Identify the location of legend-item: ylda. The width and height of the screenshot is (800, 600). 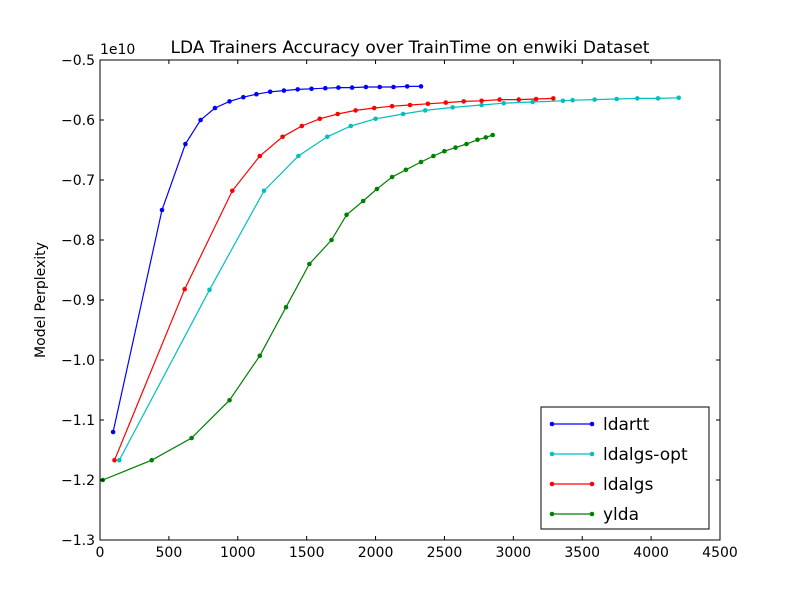
(594, 515).